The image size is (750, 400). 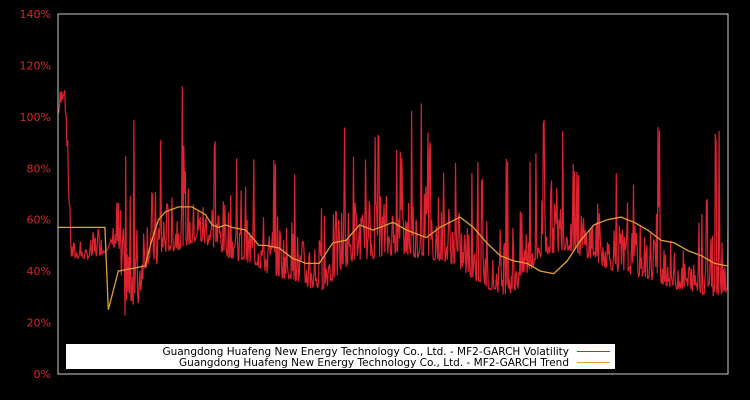 What do you see at coordinates (39, 220) in the screenshot?
I see `y-tick-label: 60%` at bounding box center [39, 220].